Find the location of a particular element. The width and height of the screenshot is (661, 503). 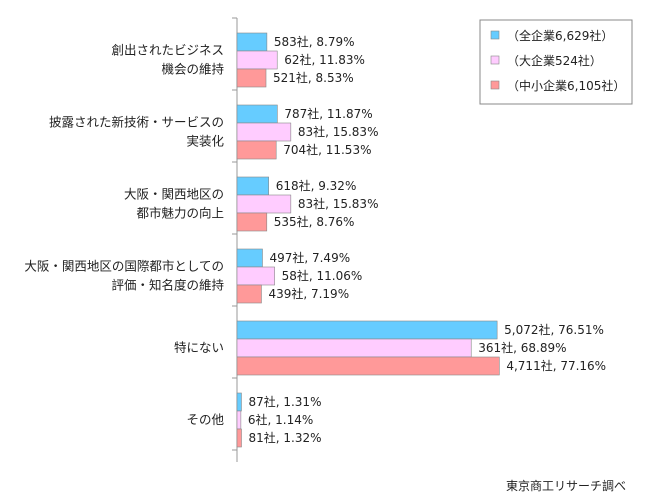

legend-label: （大企業524社） is located at coordinates (554, 60).